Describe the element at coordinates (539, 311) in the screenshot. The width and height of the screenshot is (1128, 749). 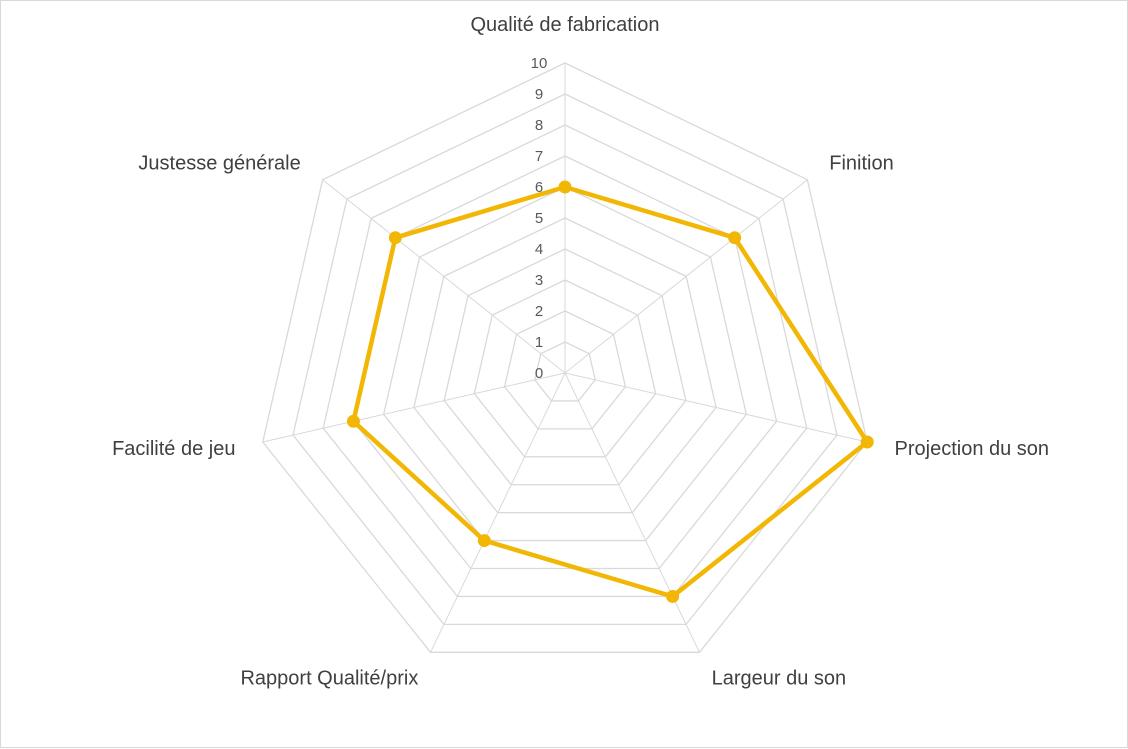
I see `tick-label-2: 2` at that location.